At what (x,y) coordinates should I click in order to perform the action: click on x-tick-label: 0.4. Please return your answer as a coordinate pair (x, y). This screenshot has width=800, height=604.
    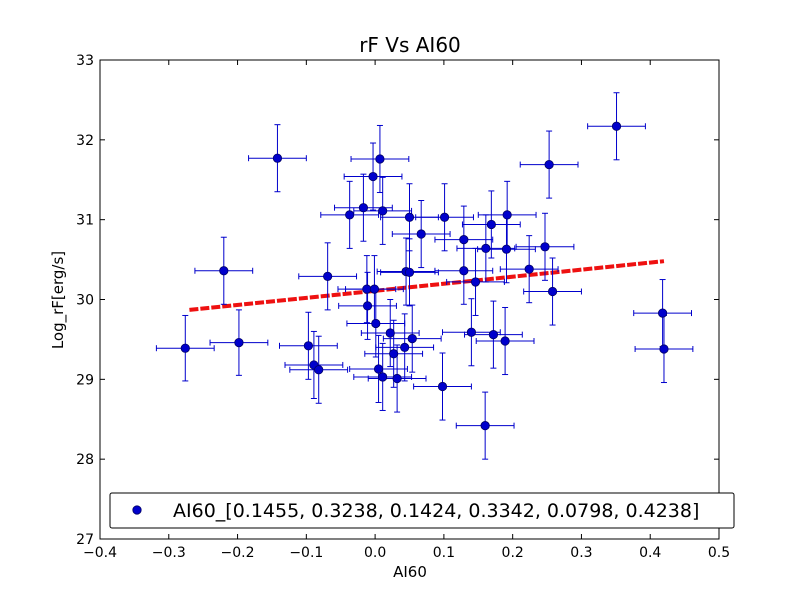
    Looking at the image, I should click on (650, 553).